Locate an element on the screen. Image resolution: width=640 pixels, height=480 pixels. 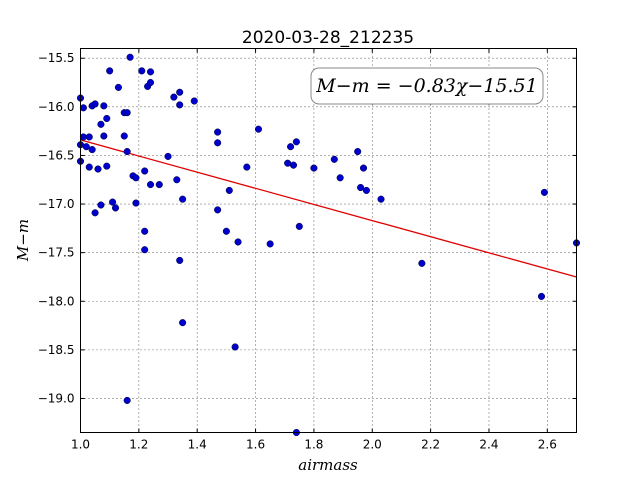
y-tick-label: −17.5 is located at coordinates (56, 253).